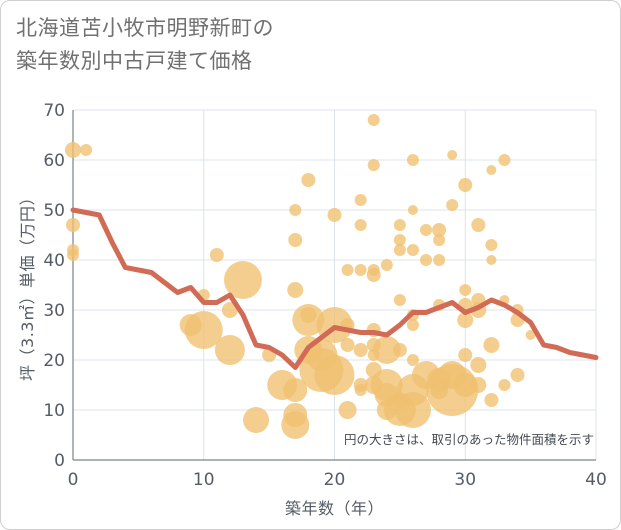 The width and height of the screenshot is (621, 530). What do you see at coordinates (27, 285) in the screenshot?
I see `y-axis-title: 坪（3.3㎡）単価（万円）` at bounding box center [27, 285].